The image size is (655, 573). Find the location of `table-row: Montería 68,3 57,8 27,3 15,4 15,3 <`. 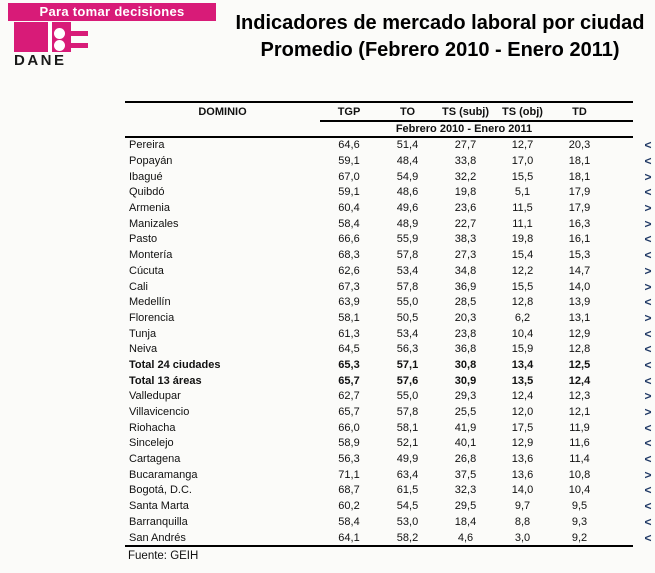

table-row: Montería 68,3 57,8 27,3 15,4 15,3 < is located at coordinates (390, 255).